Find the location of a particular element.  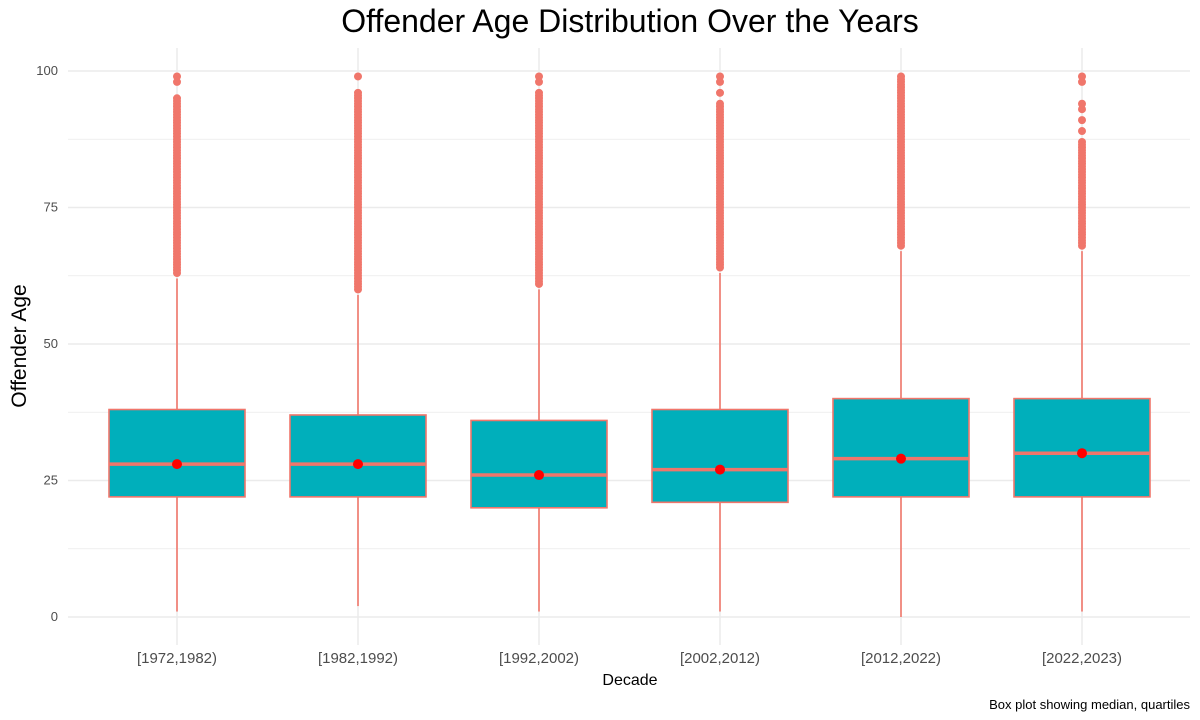

x-tick-label: [1982,1992) is located at coordinates (358, 658).